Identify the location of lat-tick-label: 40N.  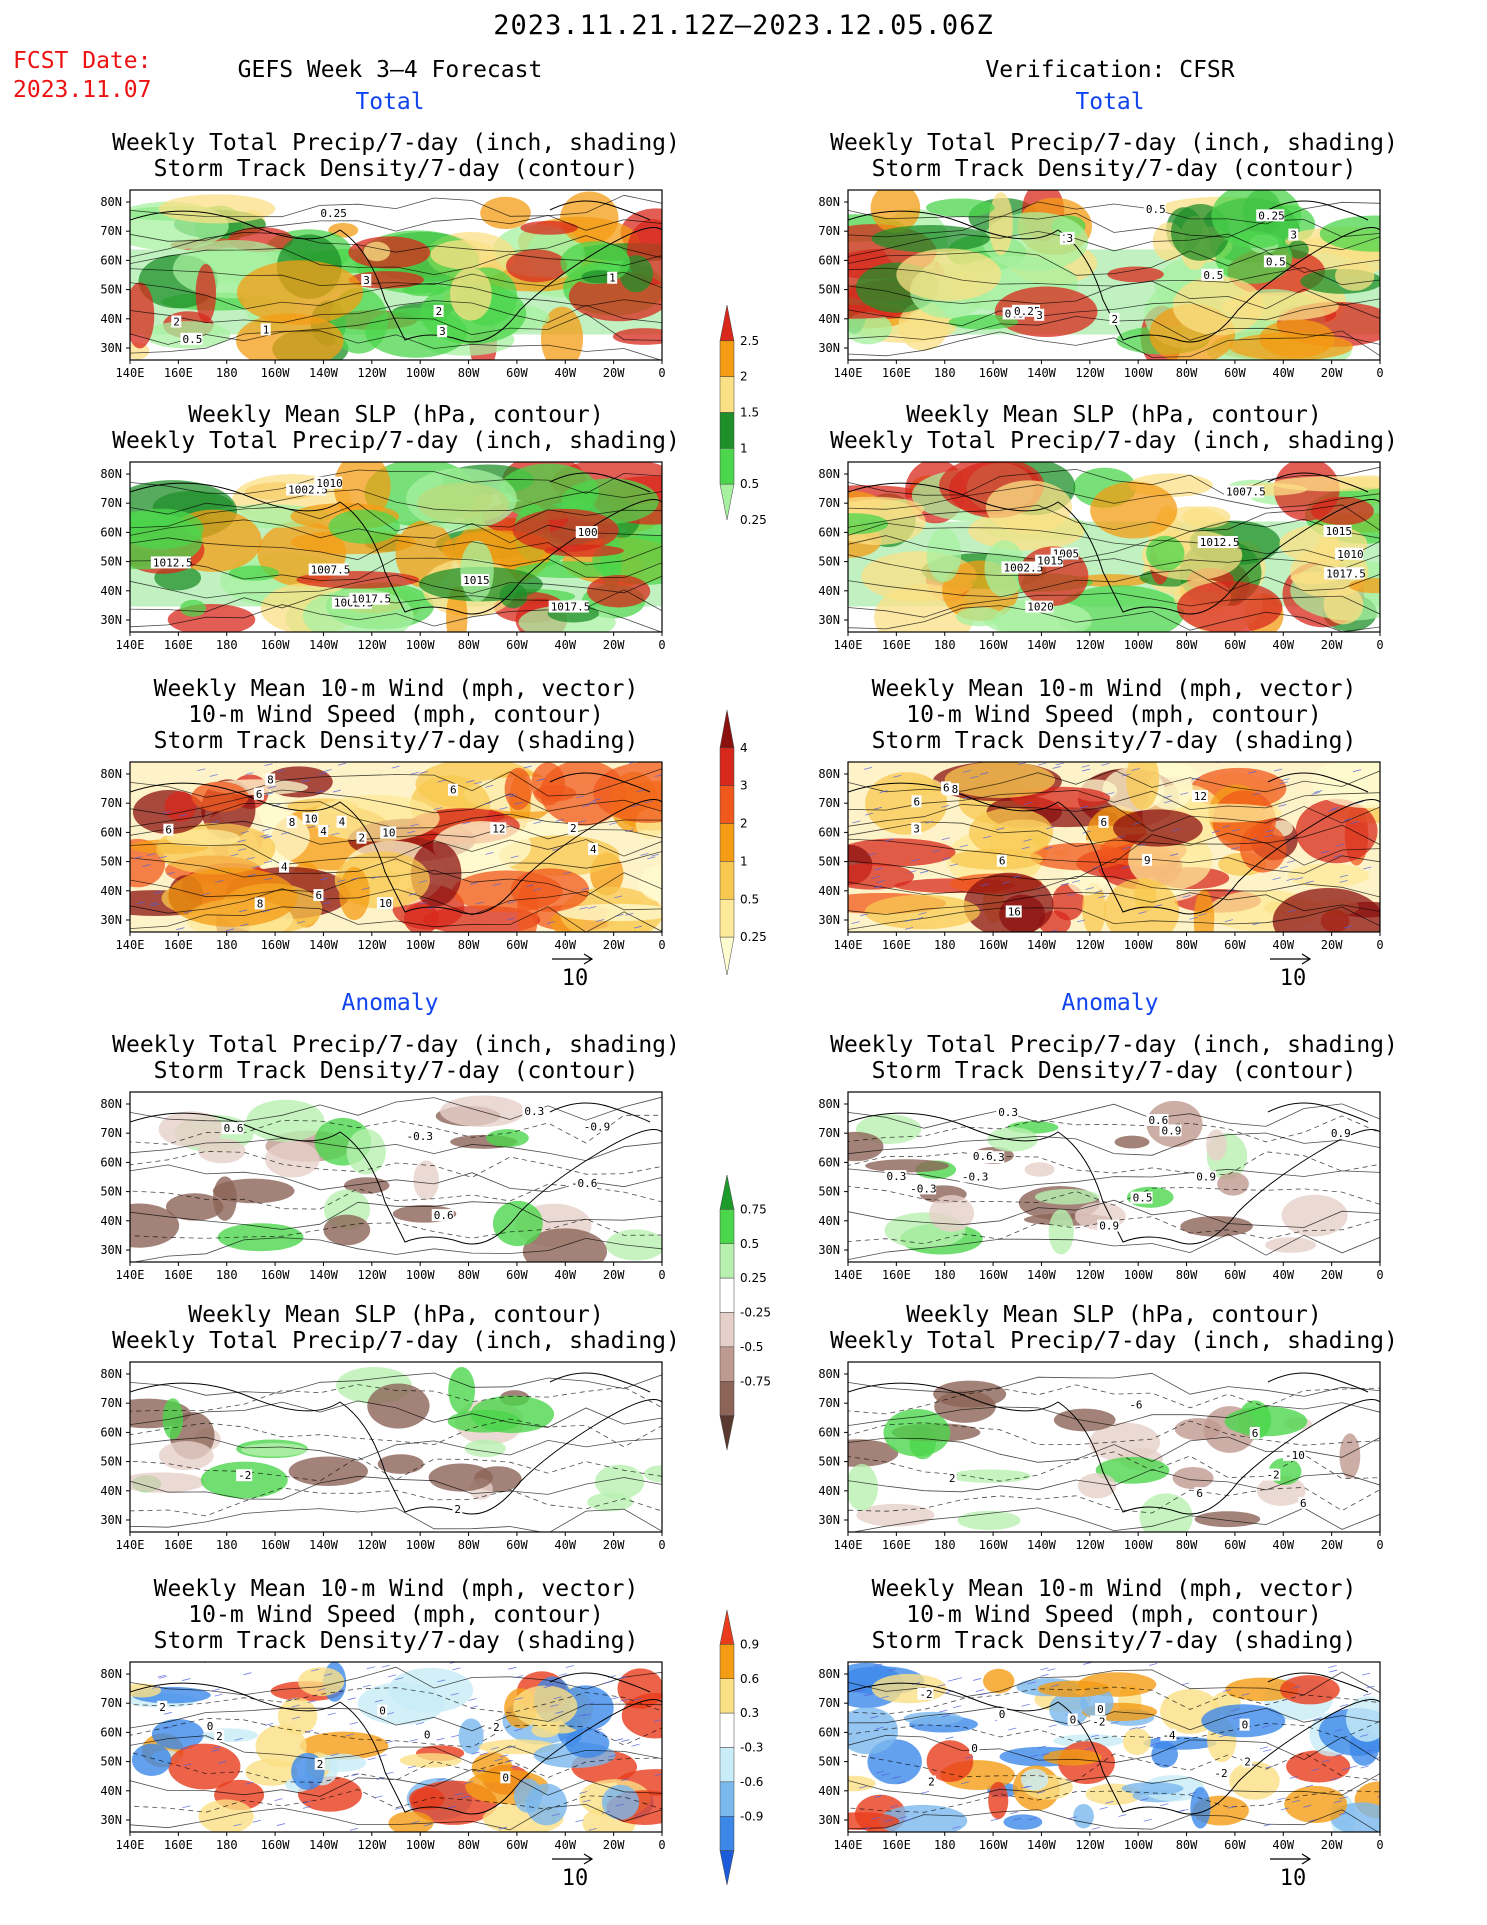
(829, 591).